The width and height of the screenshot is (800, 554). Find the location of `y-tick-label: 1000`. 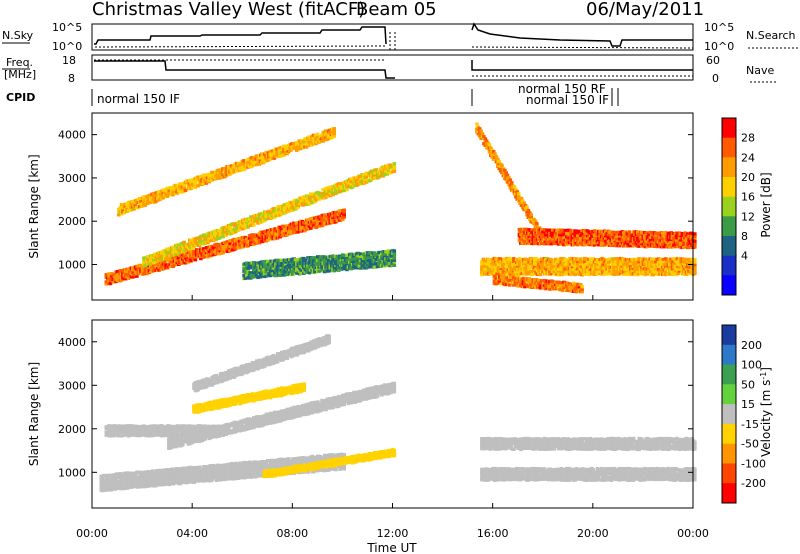

y-tick-label: 1000 is located at coordinates (72, 265).